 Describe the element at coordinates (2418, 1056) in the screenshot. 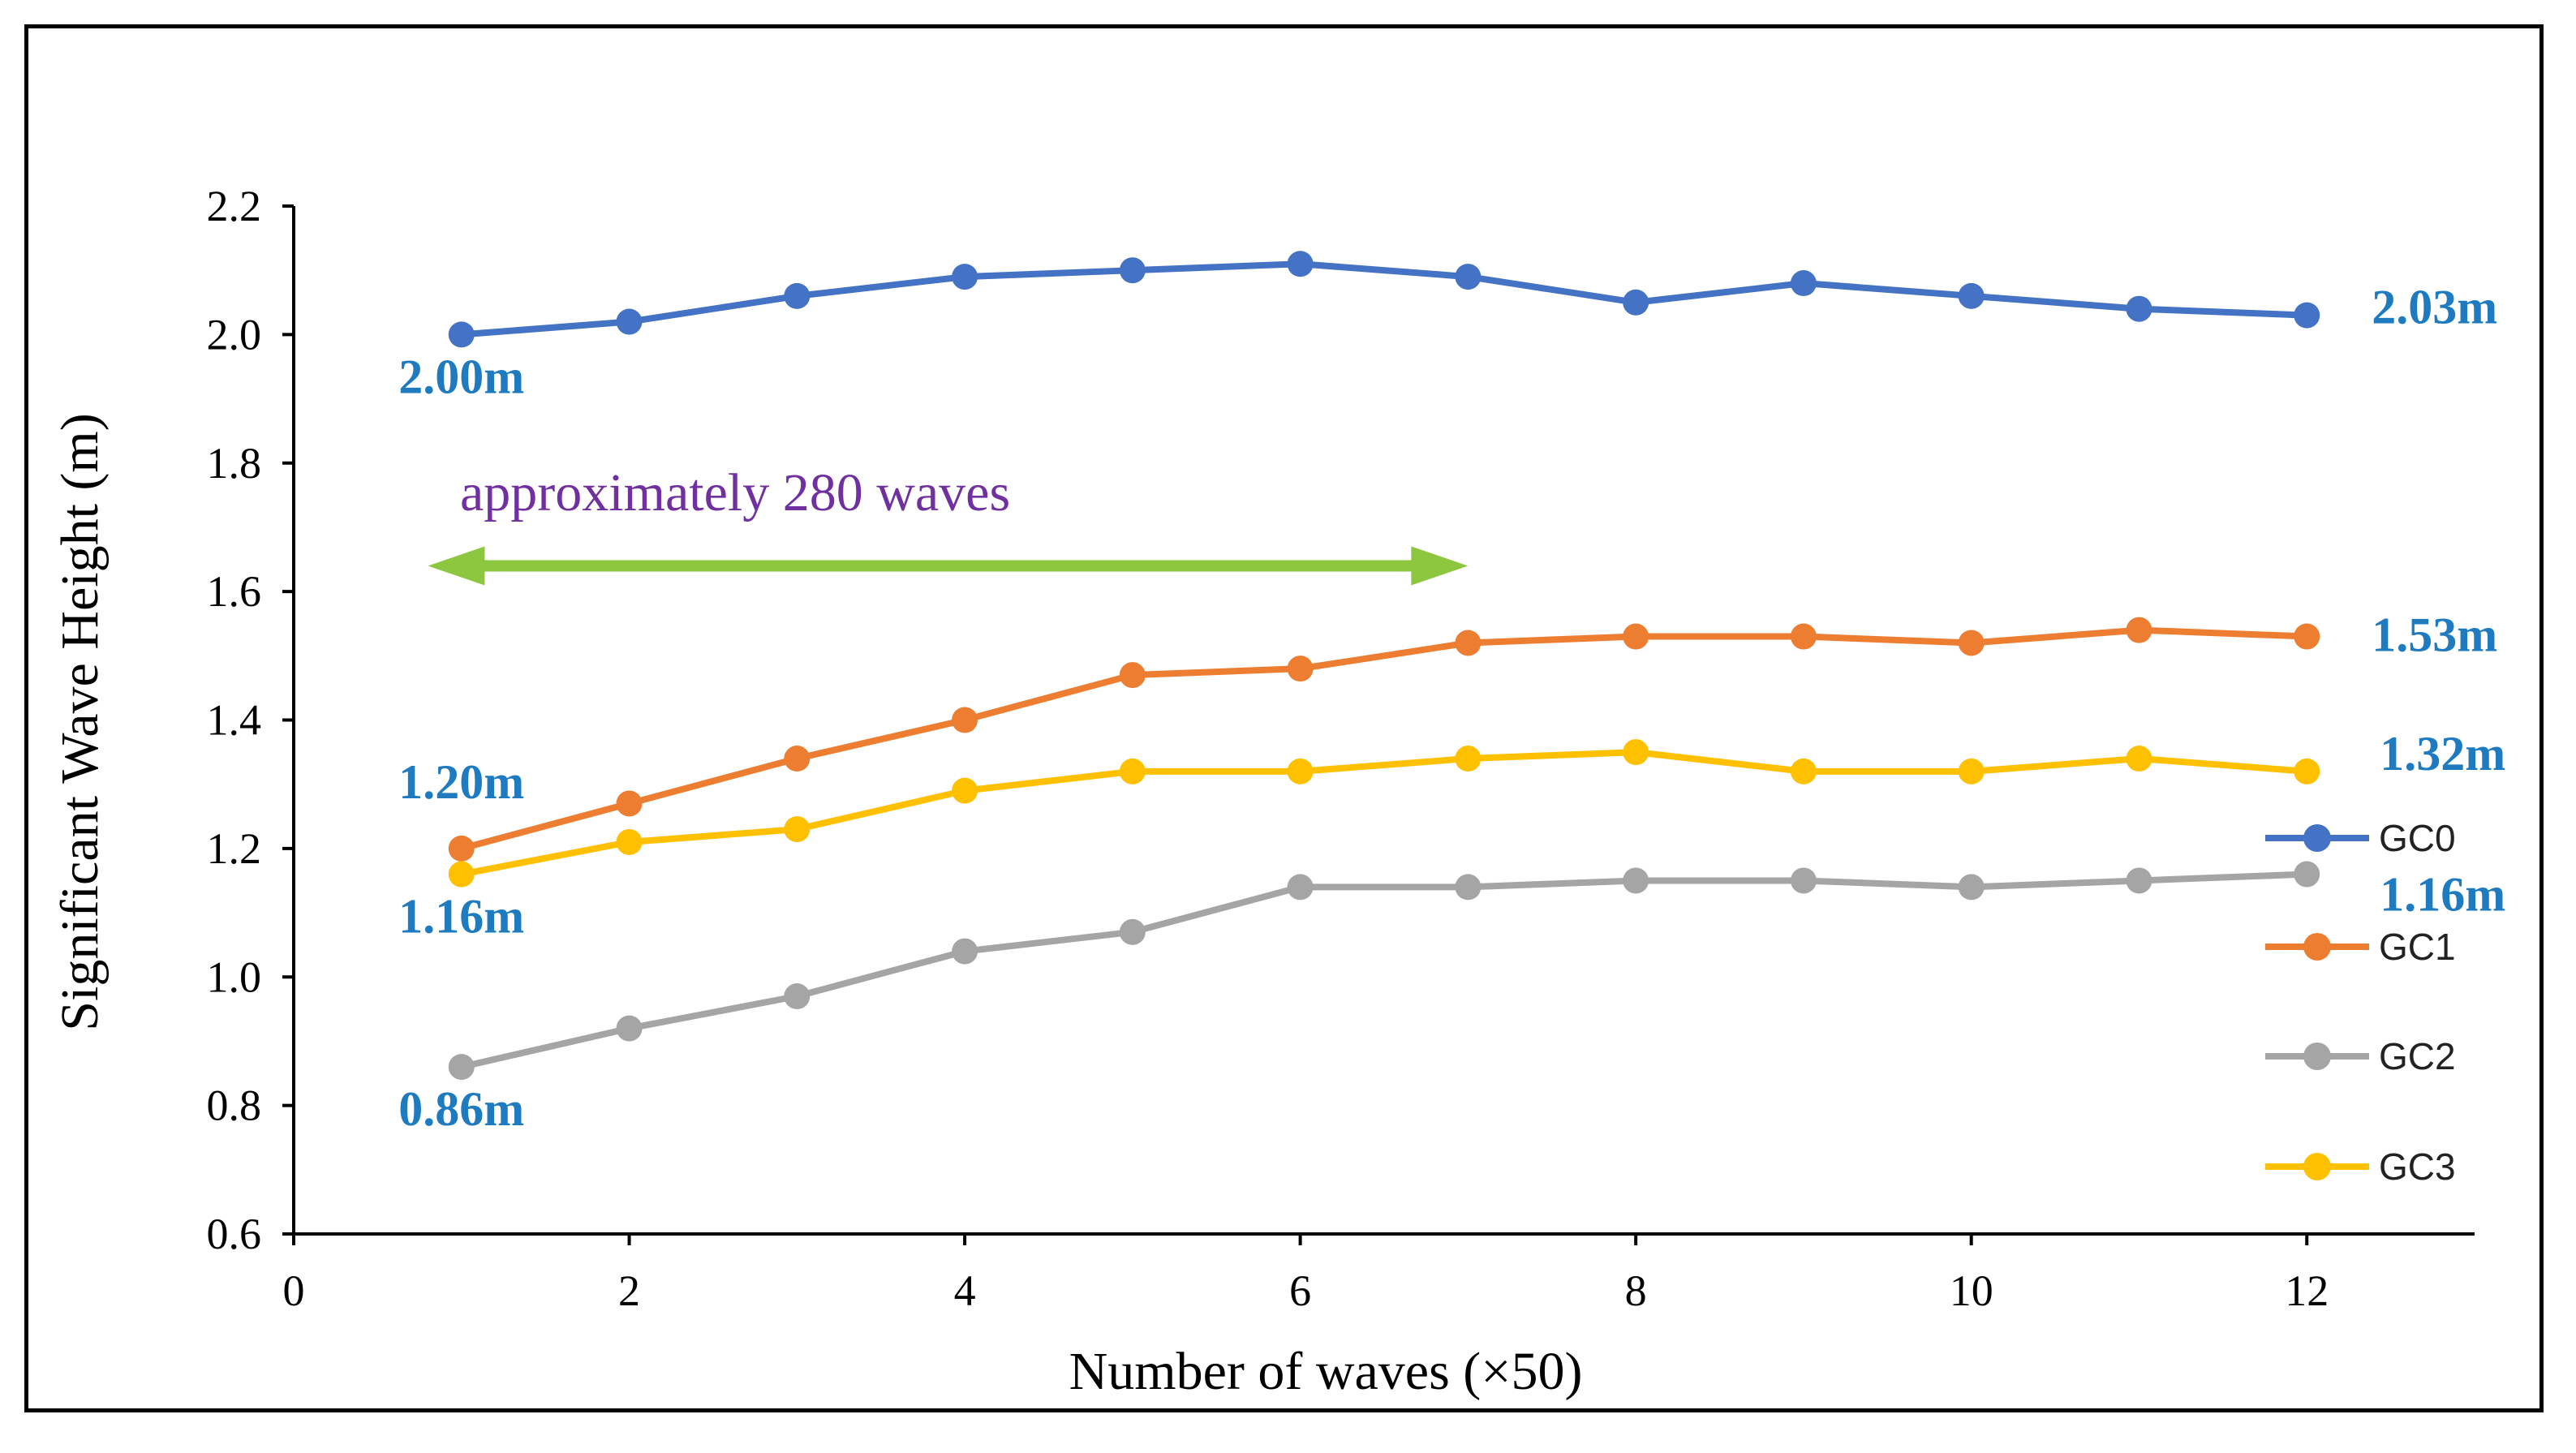

I see `legend-label-gc2: GC2` at that location.